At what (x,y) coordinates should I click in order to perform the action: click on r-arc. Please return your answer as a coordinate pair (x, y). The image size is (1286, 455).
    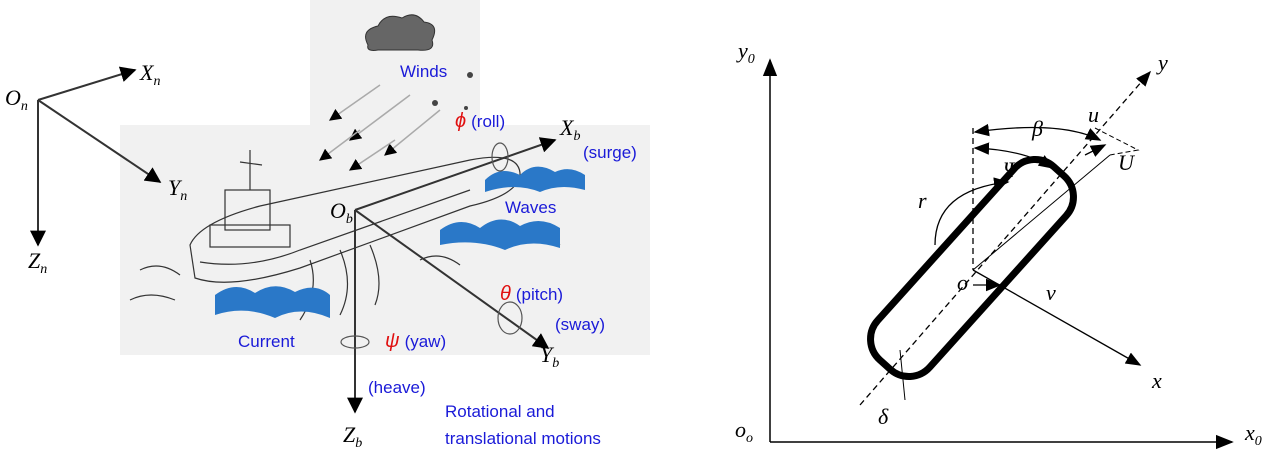
    Looking at the image, I should click on (972, 211).